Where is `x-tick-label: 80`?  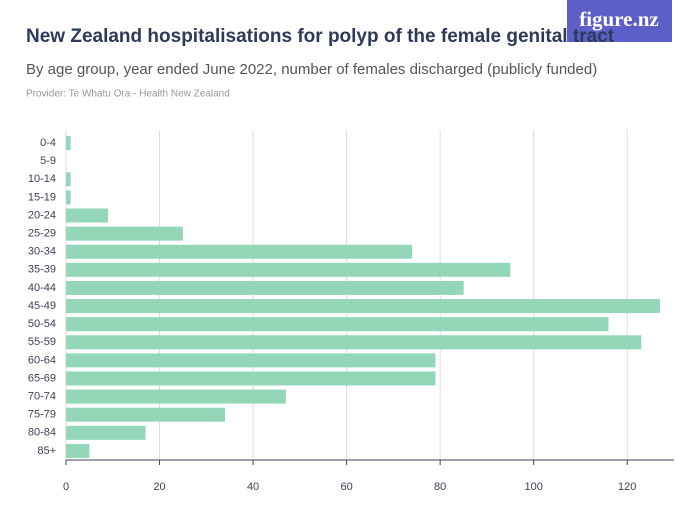 x-tick-label: 80 is located at coordinates (440, 487).